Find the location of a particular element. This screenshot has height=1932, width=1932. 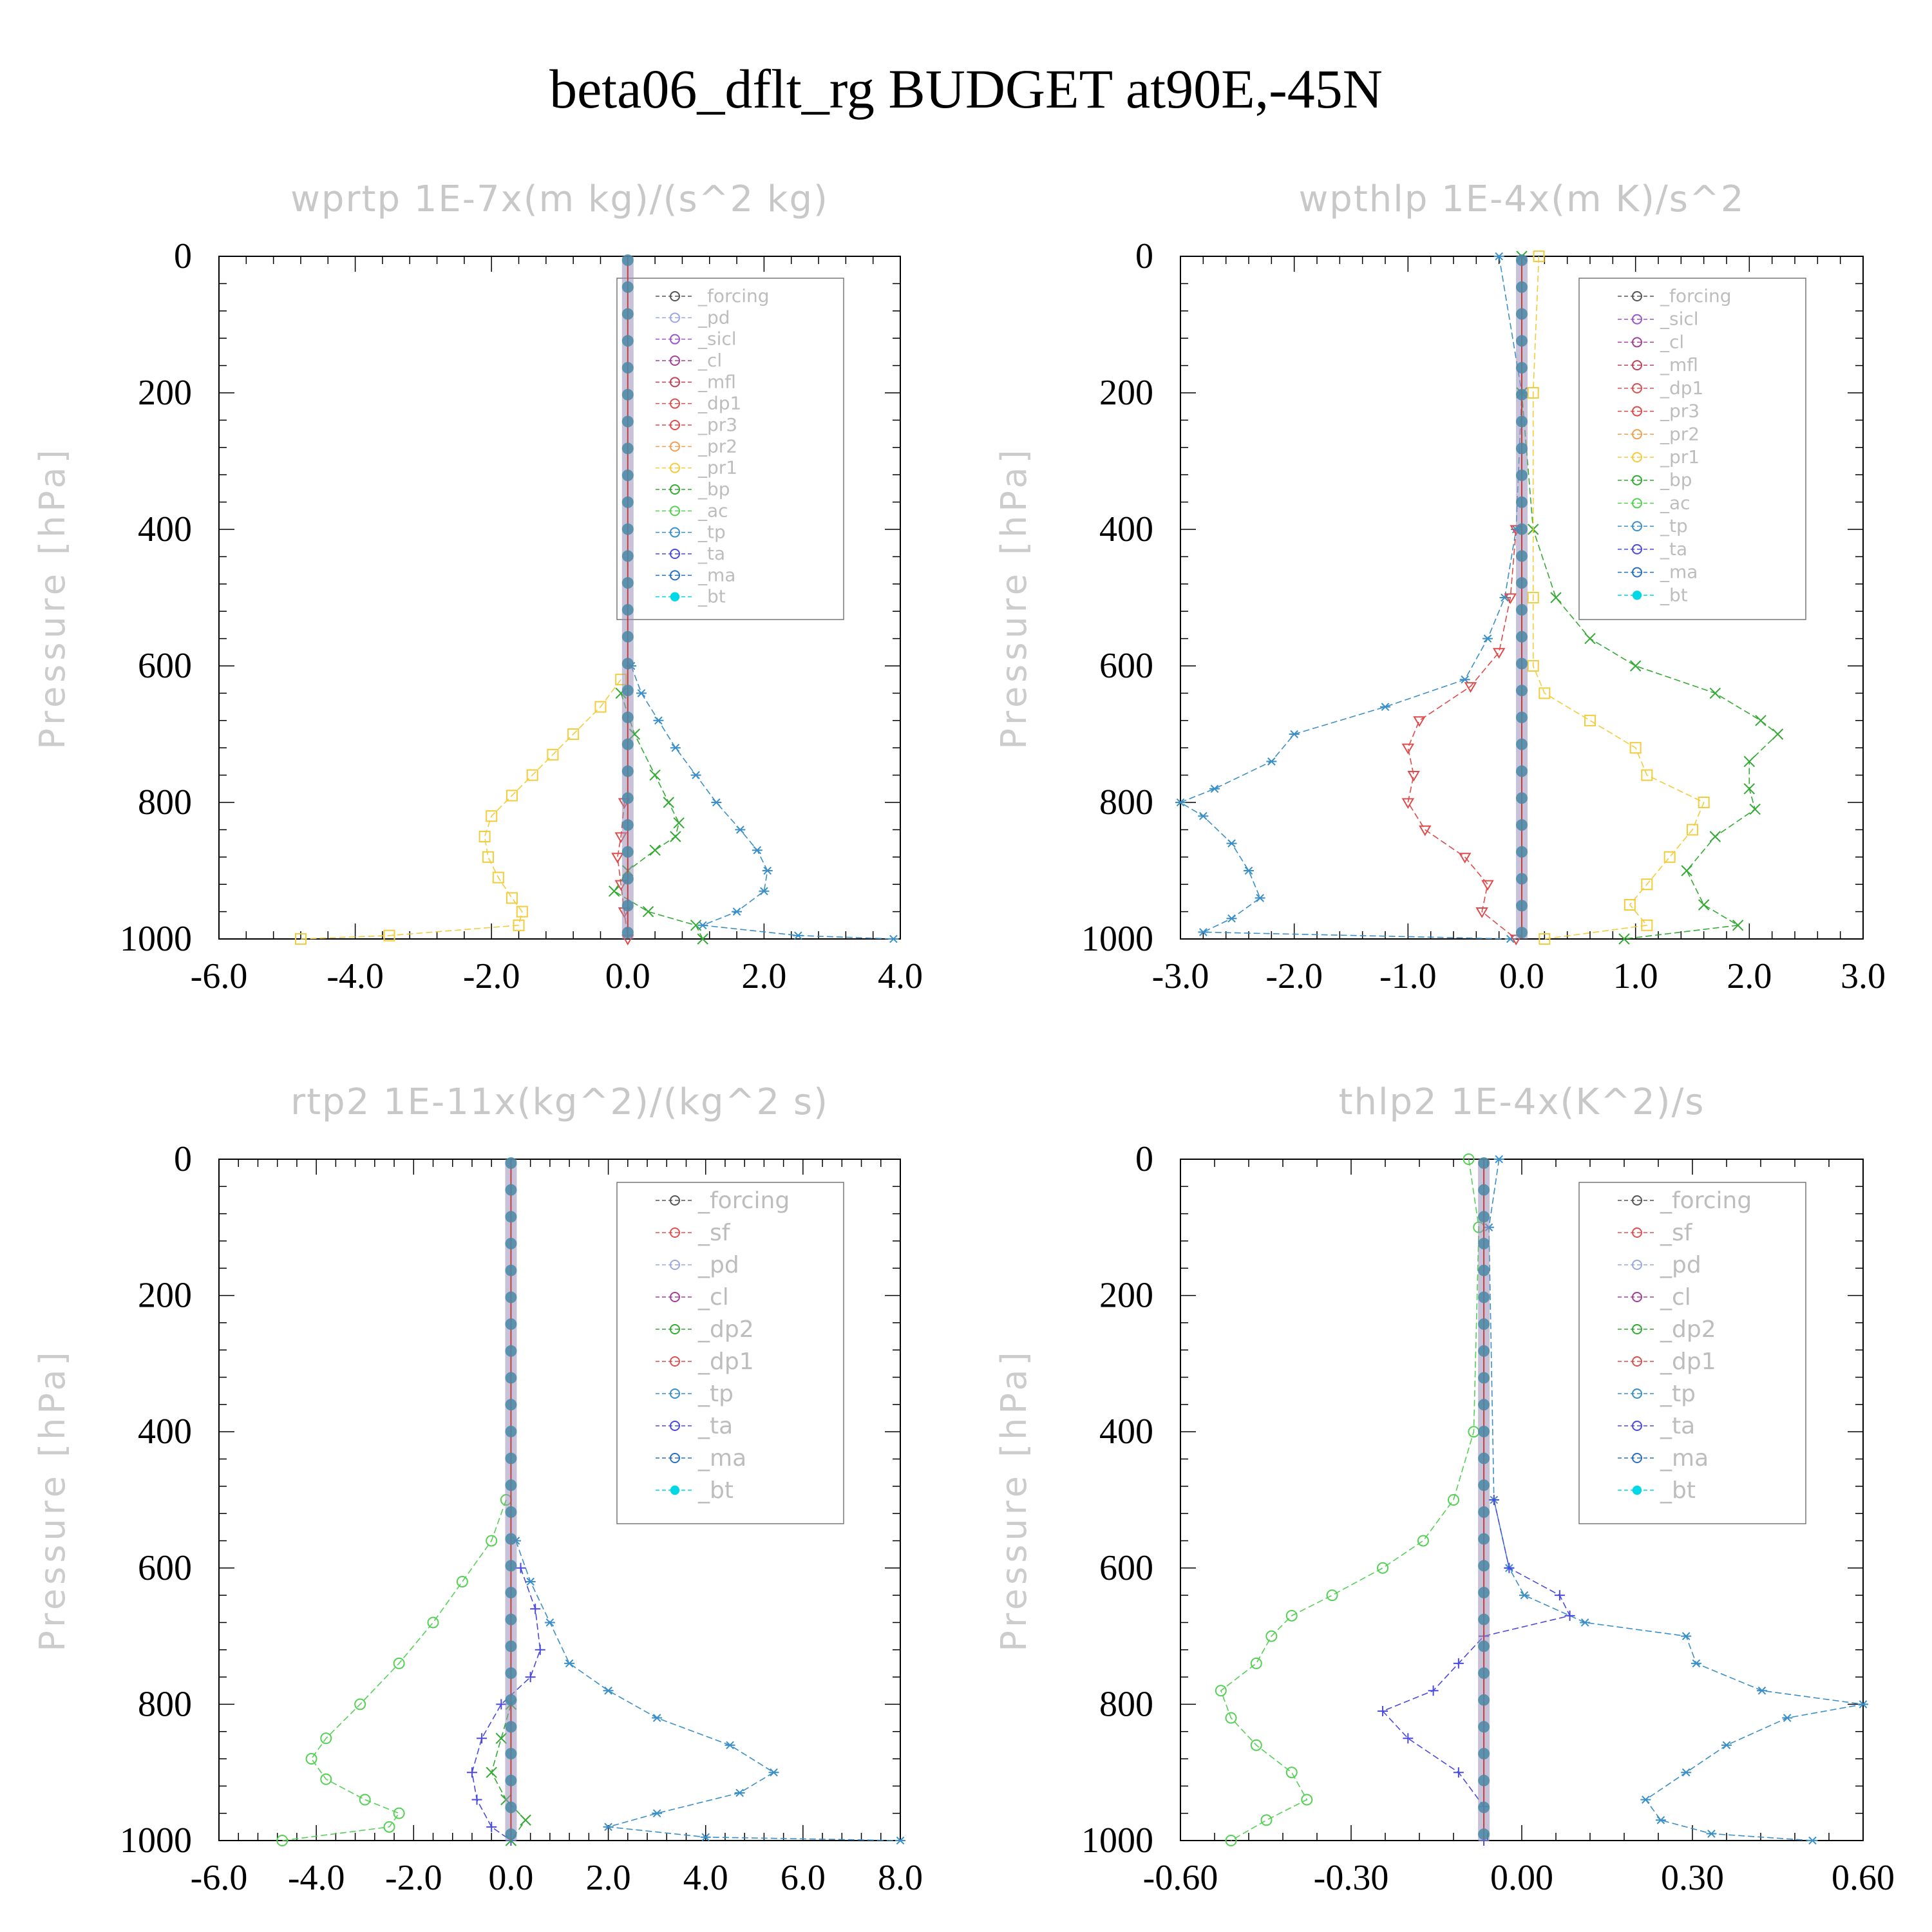

x-tick-label: 4.0 is located at coordinates (706, 1878).